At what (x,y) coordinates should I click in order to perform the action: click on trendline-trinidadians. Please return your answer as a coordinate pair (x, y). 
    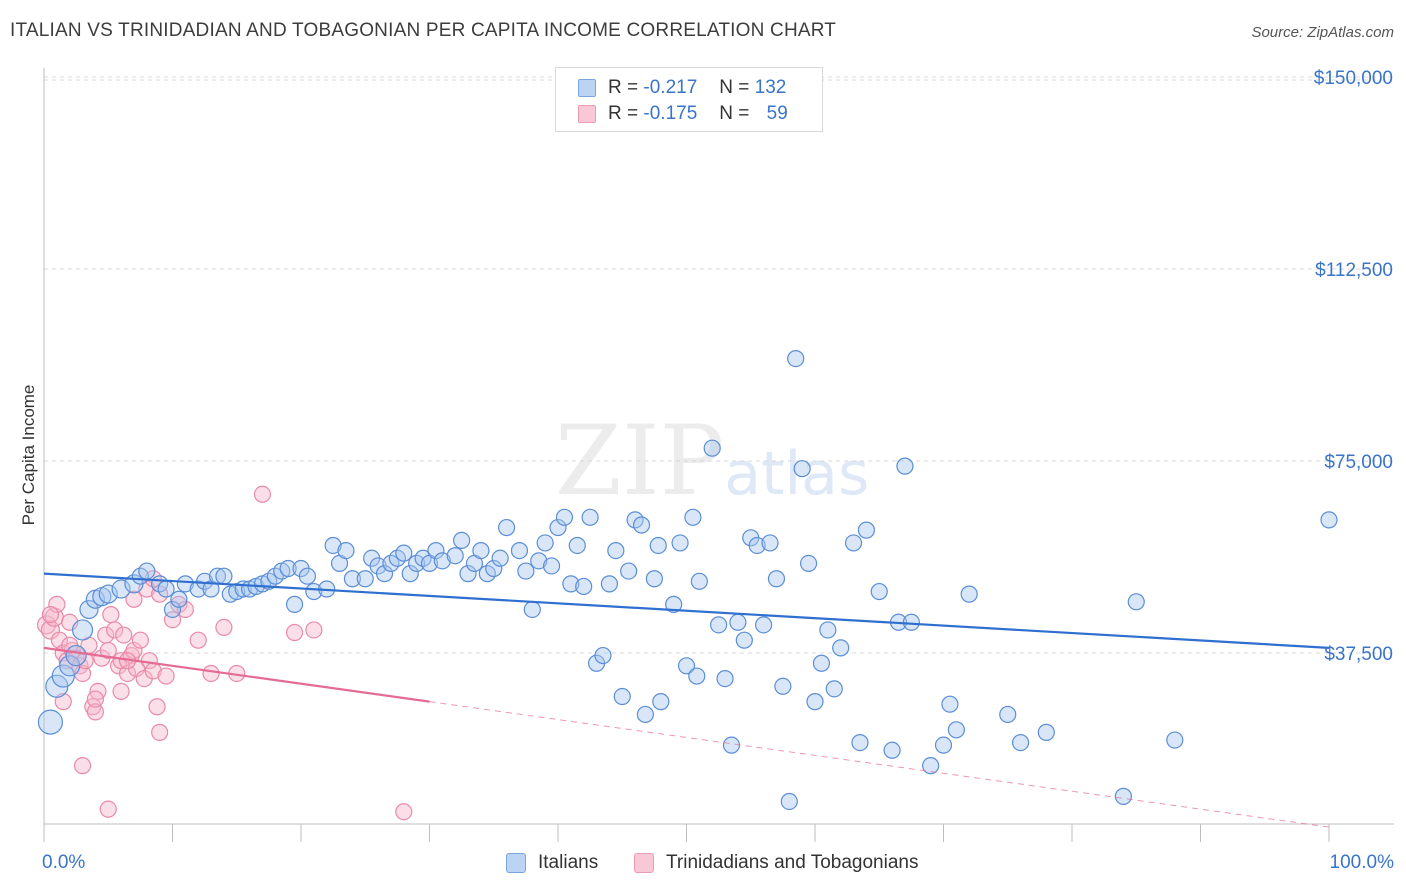
    Looking at the image, I should click on (236, 674).